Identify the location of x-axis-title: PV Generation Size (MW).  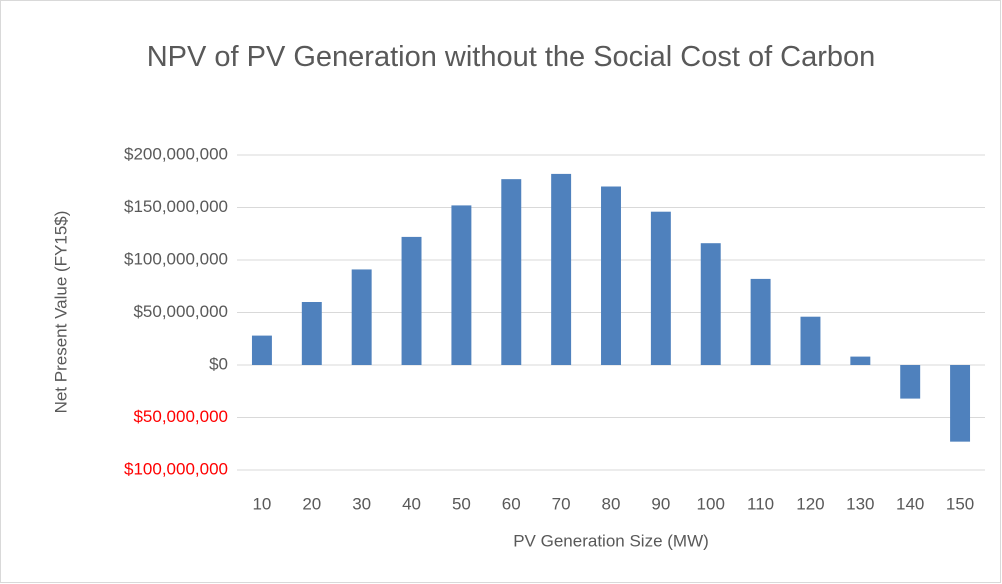
(611, 540).